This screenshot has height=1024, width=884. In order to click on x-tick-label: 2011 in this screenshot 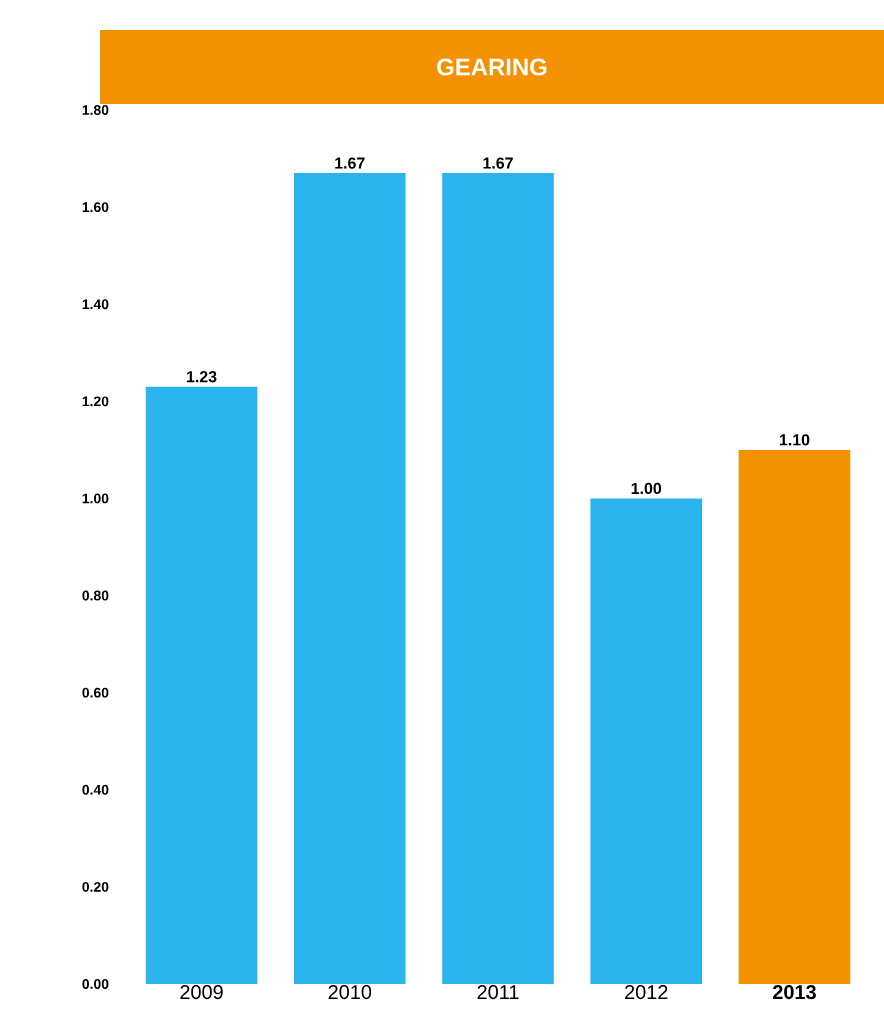, I will do `click(498, 992)`.